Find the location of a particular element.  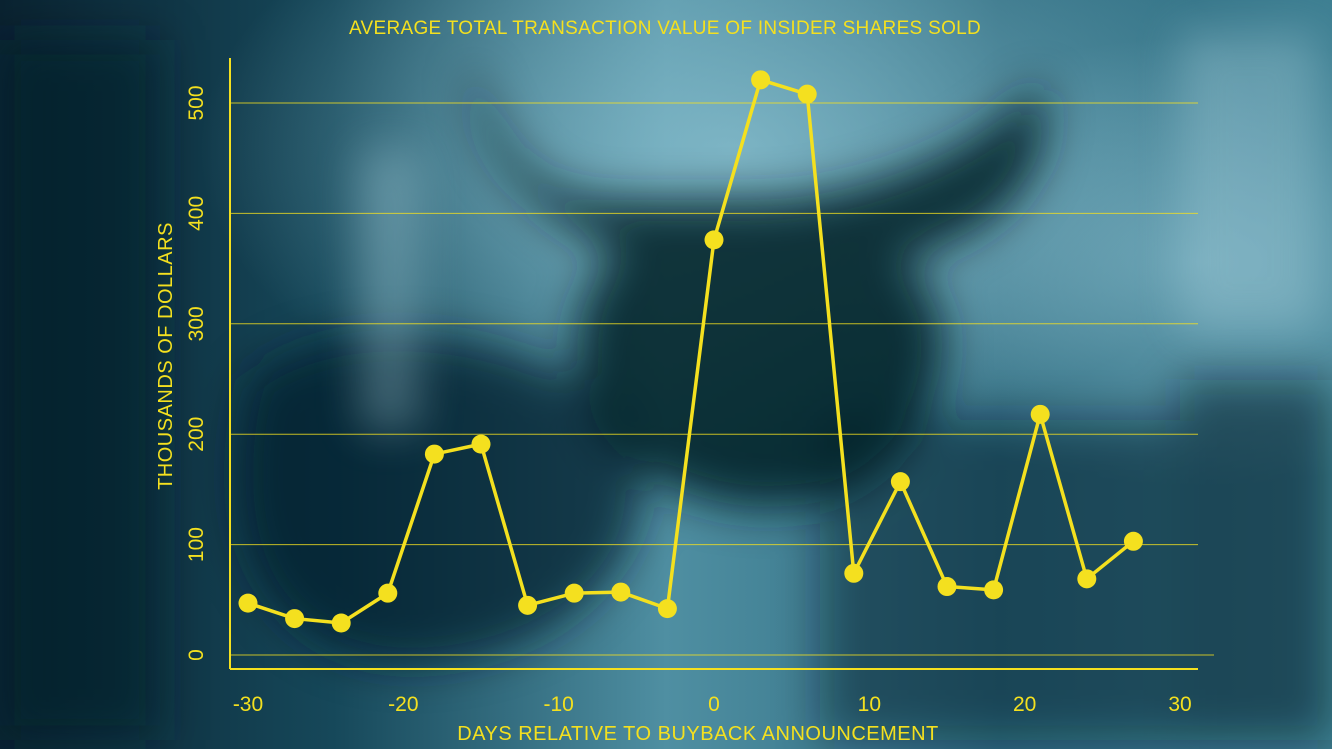

x-tick-label: 0 is located at coordinates (714, 704).